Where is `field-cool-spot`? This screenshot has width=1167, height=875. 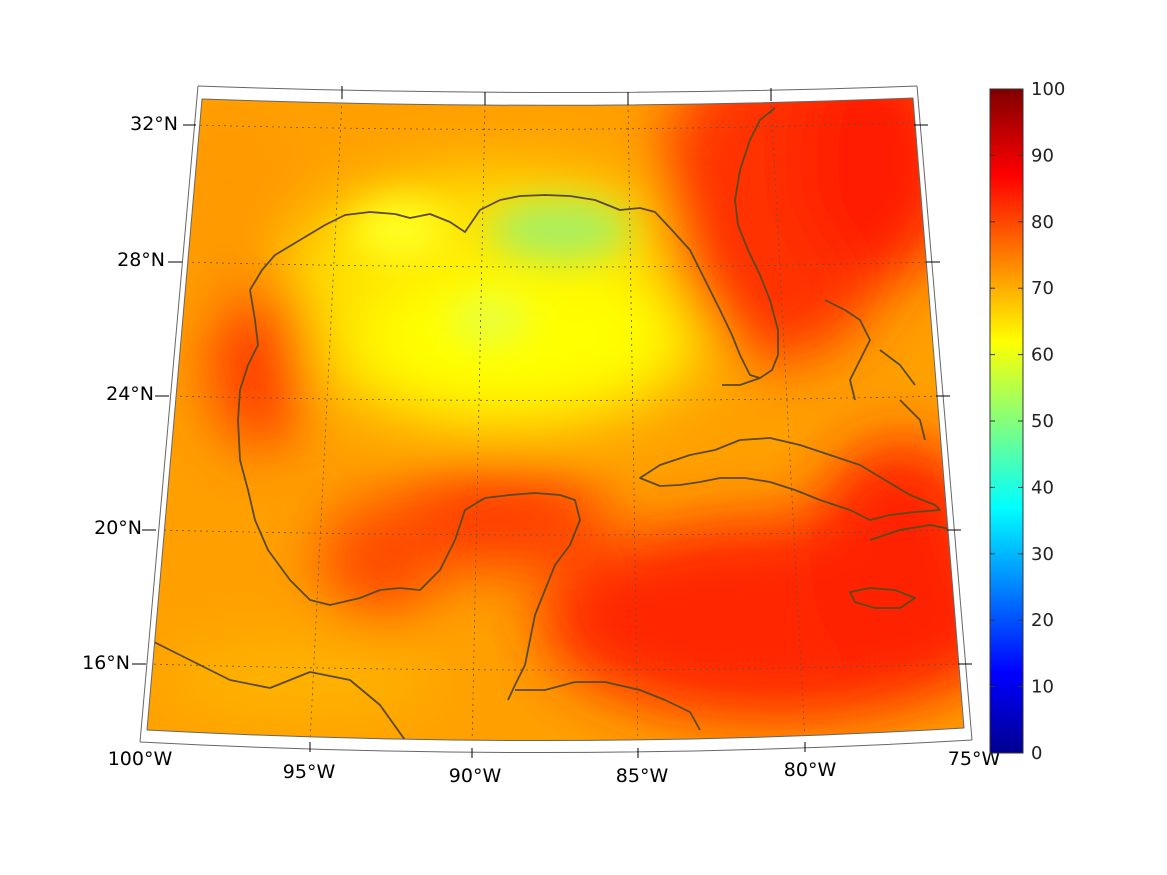
field-cool-spot is located at coordinates (560, 230).